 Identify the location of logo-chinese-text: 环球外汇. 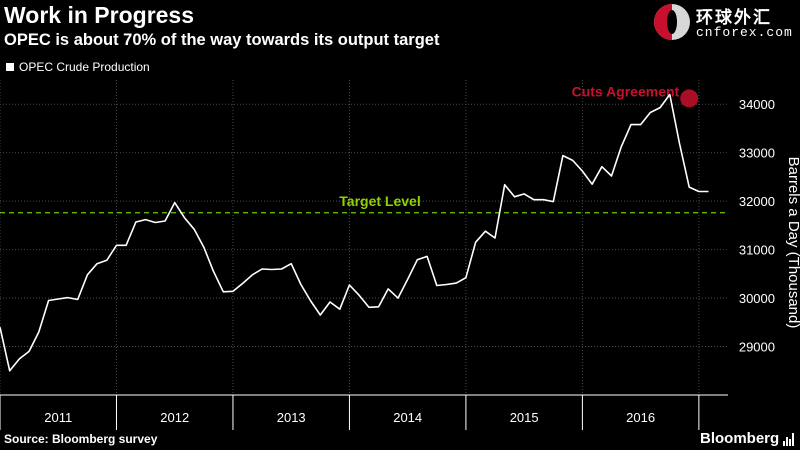
(734, 17).